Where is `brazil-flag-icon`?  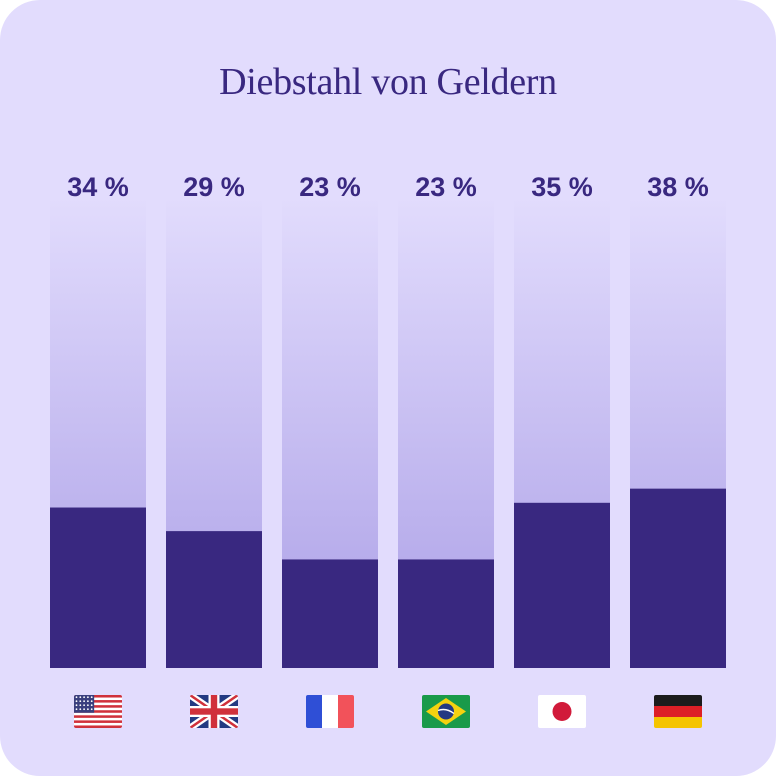 brazil-flag-icon is located at coordinates (446, 711).